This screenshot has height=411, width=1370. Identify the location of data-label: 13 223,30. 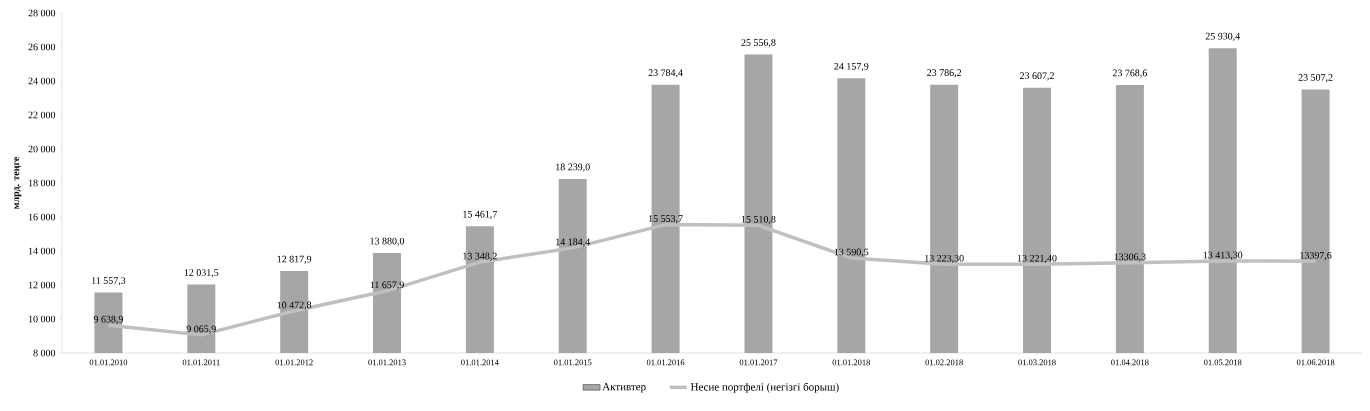
(944, 258).